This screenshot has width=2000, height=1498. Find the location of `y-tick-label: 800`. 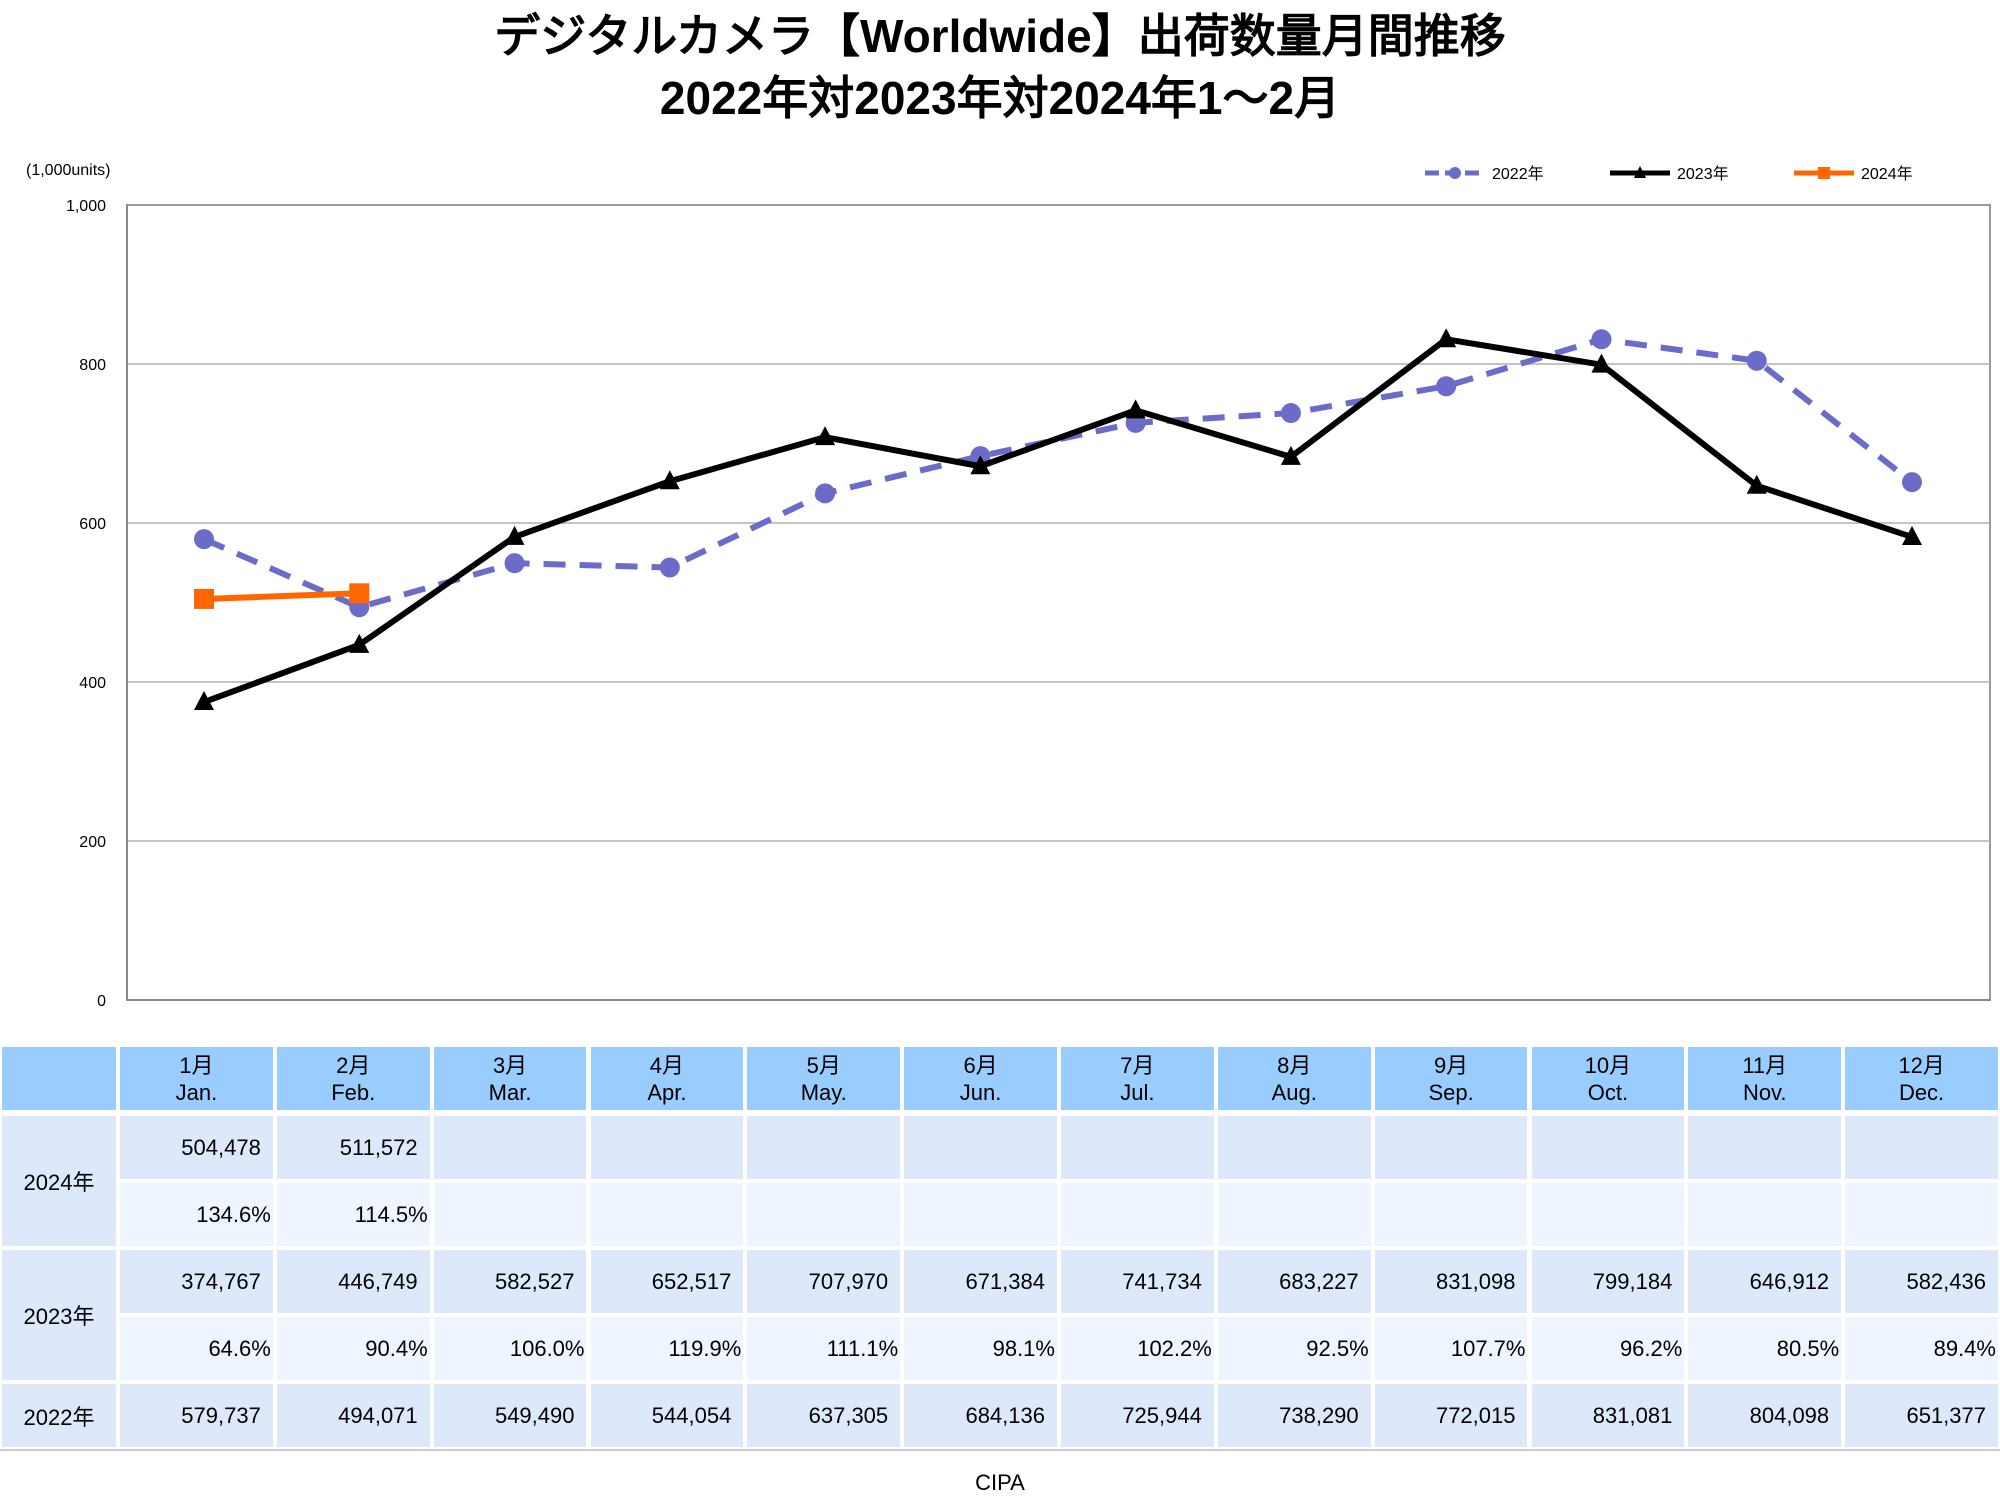

y-tick-label: 800 is located at coordinates (92, 365).